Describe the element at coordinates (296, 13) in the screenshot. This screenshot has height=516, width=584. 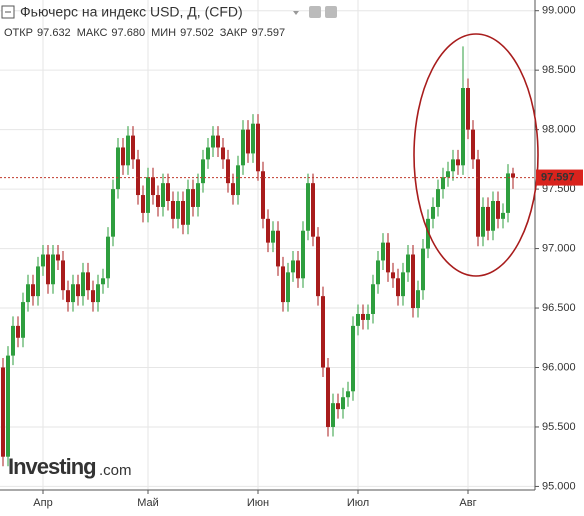
I see `dropdown-arrow` at that location.